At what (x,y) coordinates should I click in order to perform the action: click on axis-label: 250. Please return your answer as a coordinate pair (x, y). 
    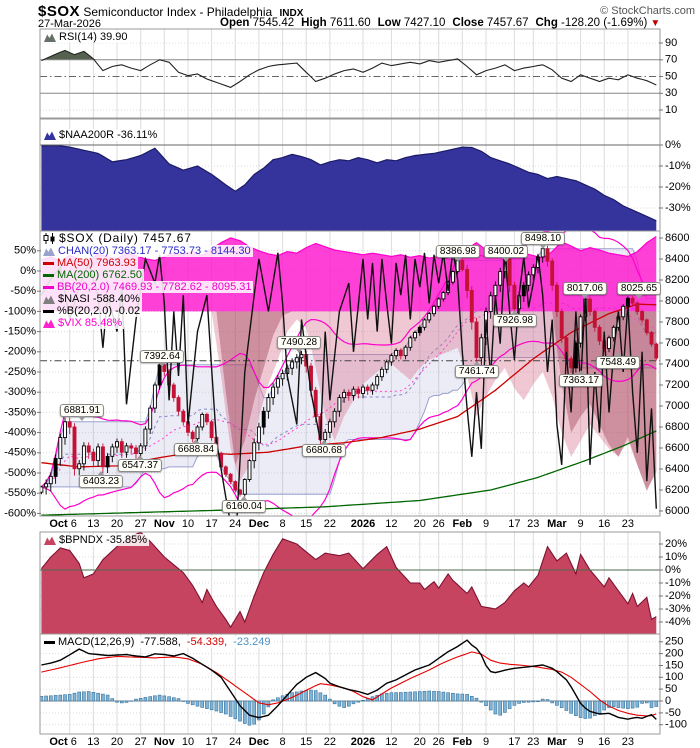
    Looking at the image, I should click on (674, 642).